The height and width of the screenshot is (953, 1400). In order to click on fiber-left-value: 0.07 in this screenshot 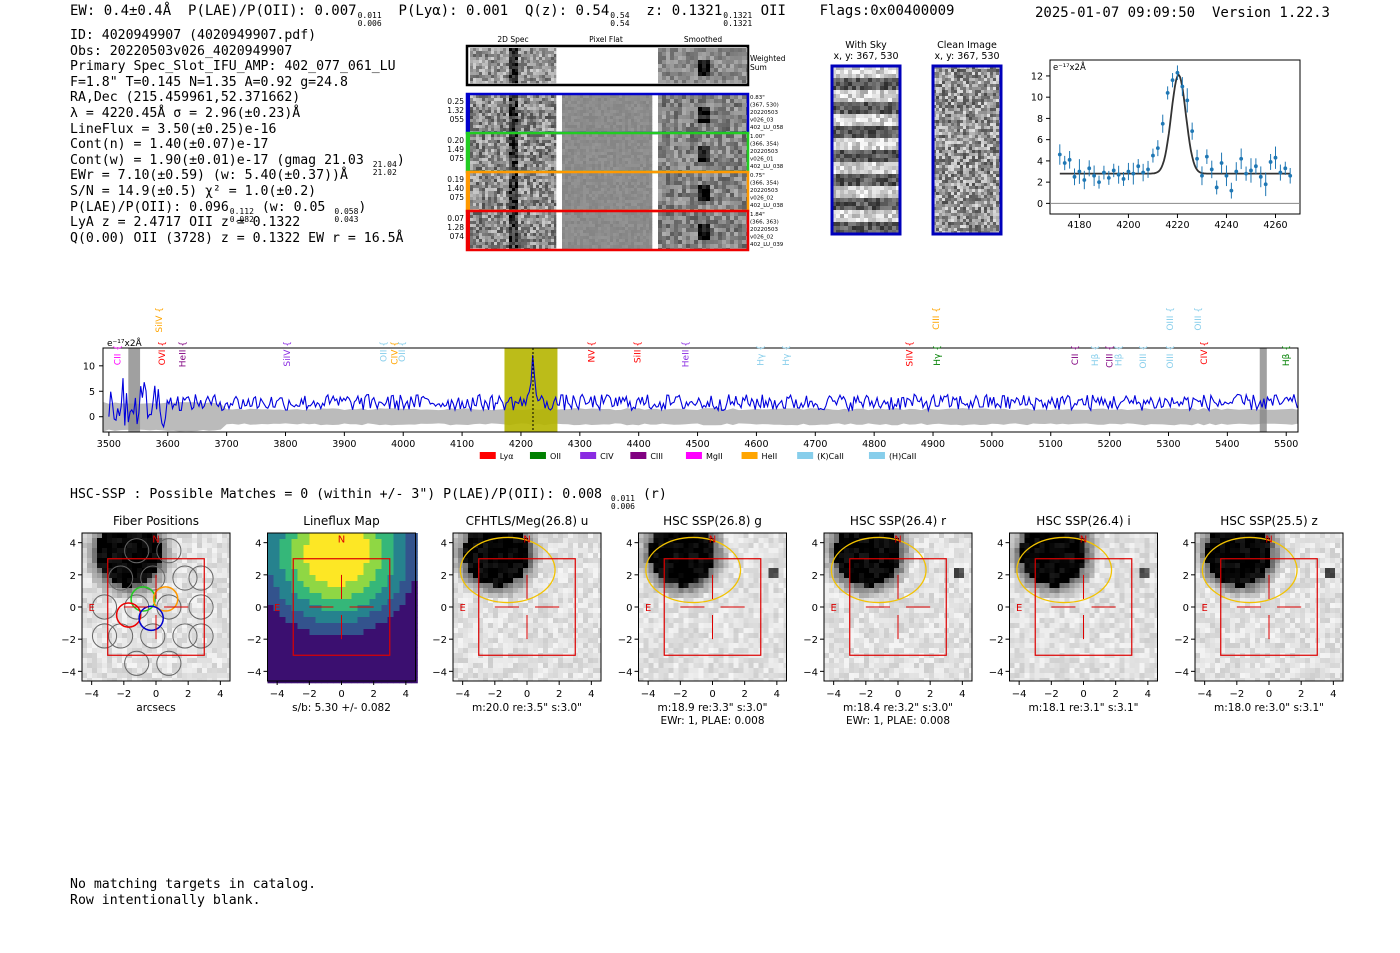, I will do `click(455, 218)`.